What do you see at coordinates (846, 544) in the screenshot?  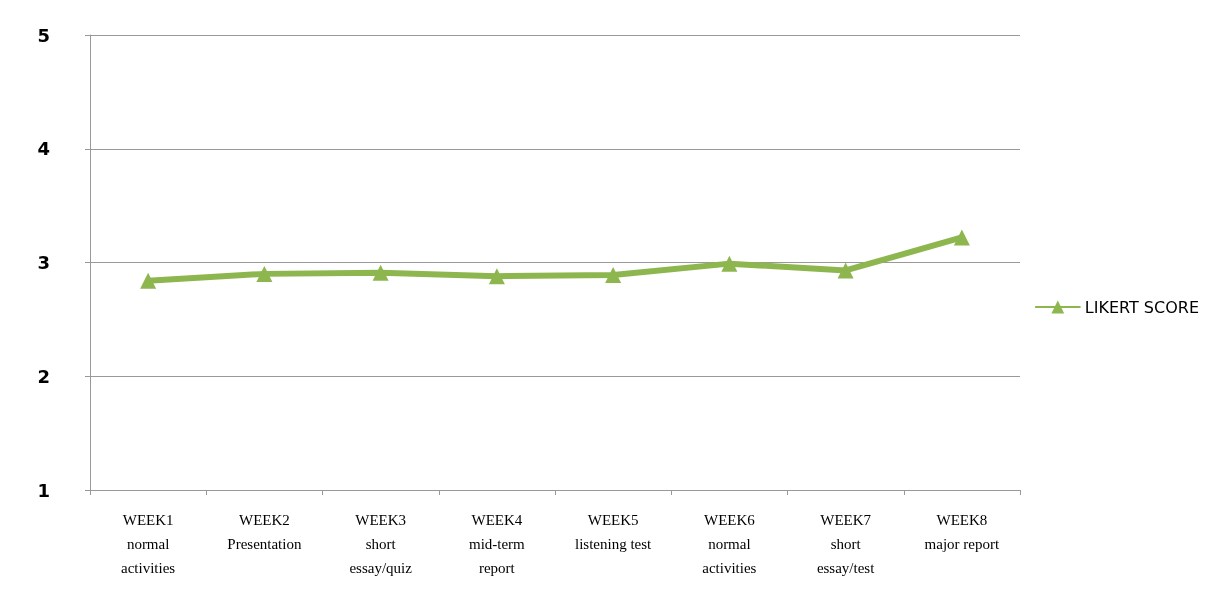 I see `x-tick-label: WEEK7 short essay/test` at bounding box center [846, 544].